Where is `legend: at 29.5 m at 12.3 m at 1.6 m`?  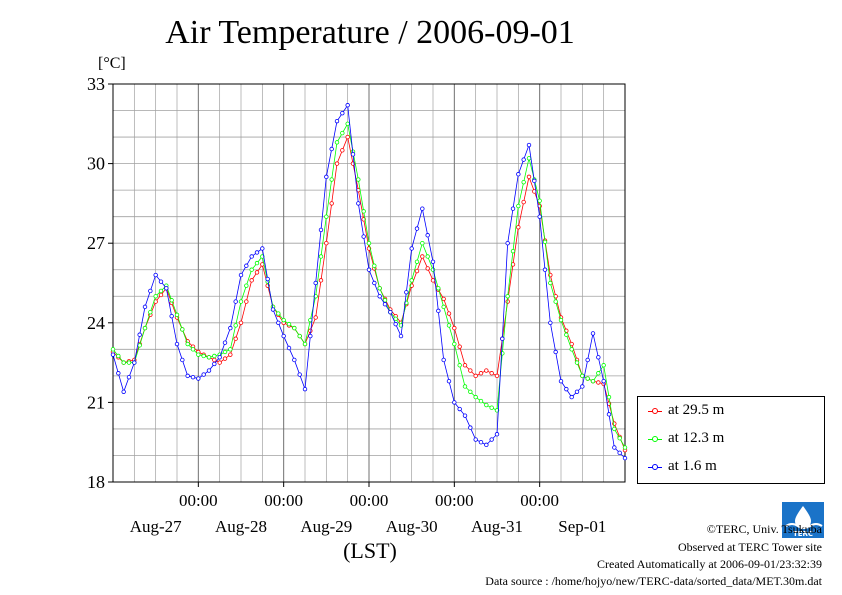
legend: at 29.5 m at 12.3 m at 1.6 m is located at coordinates (731, 440).